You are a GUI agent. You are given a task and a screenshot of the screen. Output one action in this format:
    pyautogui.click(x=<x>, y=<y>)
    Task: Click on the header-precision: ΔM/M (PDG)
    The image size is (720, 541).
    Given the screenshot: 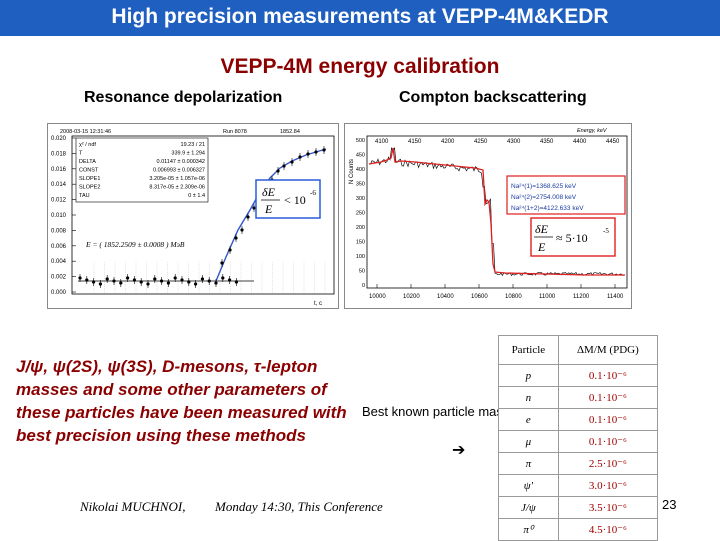 What is the action you would take?
    pyautogui.click(x=608, y=350)
    